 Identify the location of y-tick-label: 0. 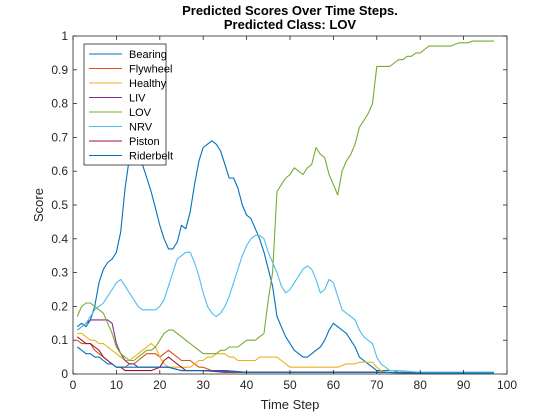
(64, 374).